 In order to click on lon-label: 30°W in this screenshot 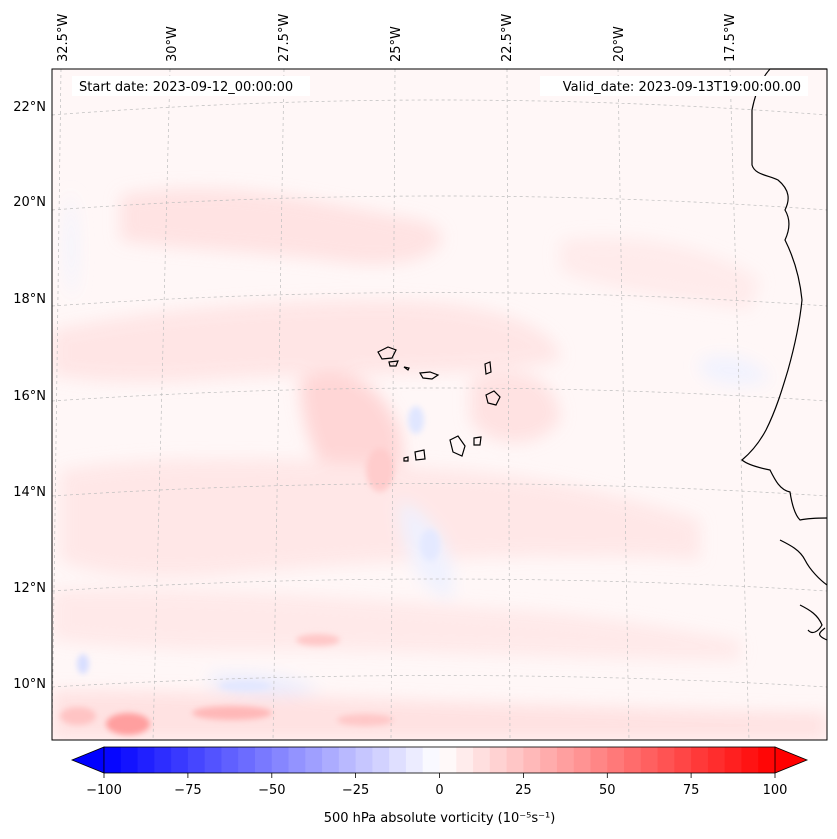, I will do `click(172, 44)`.